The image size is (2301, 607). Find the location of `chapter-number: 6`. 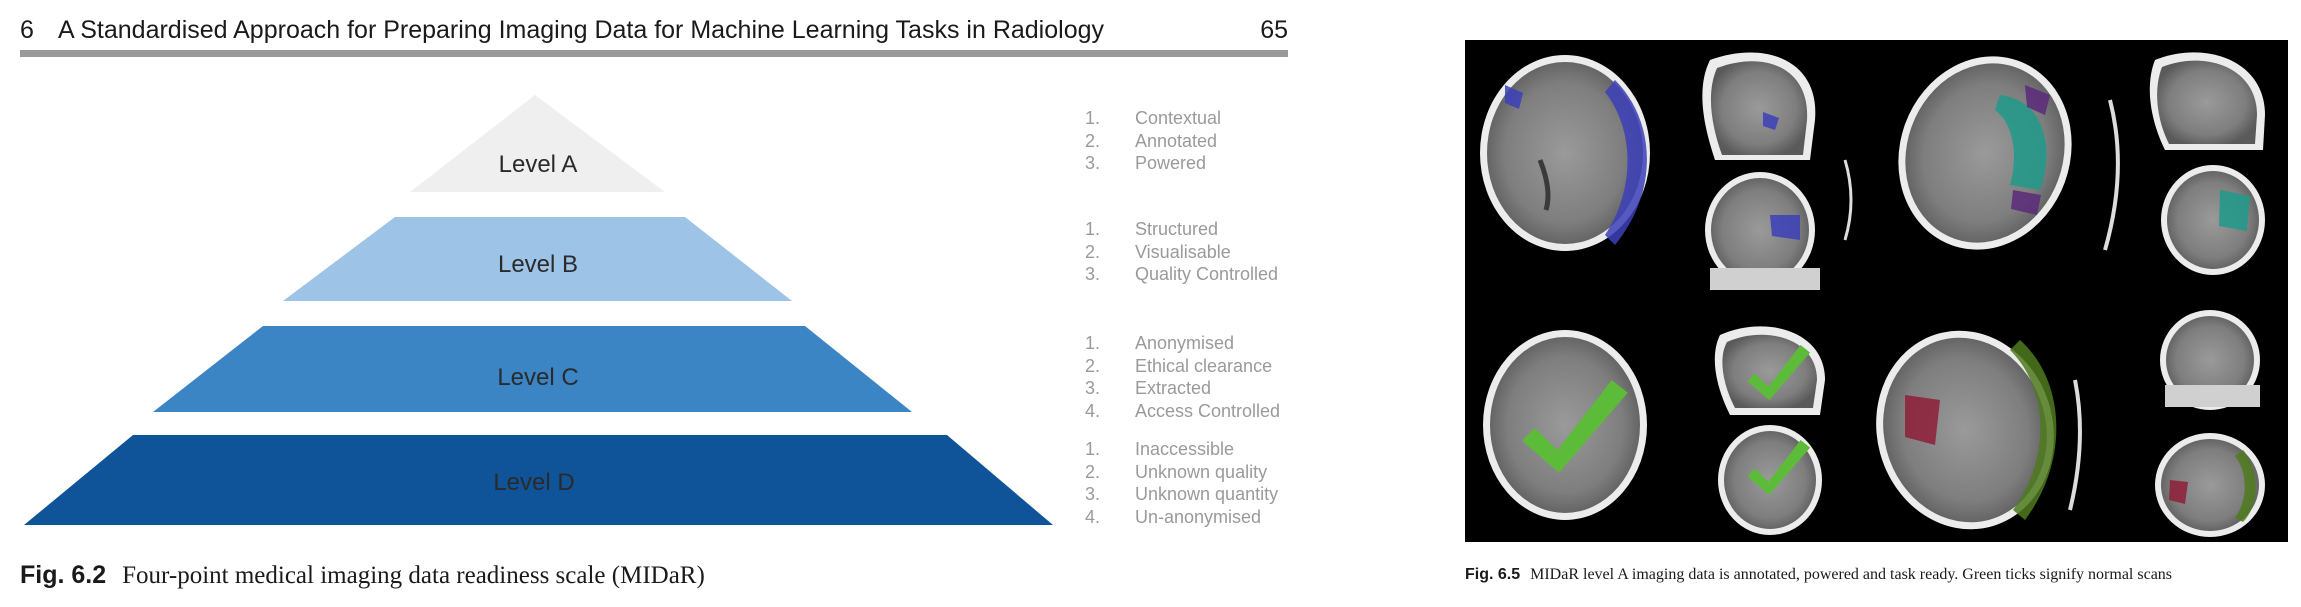

chapter-number: 6 is located at coordinates (27, 30).